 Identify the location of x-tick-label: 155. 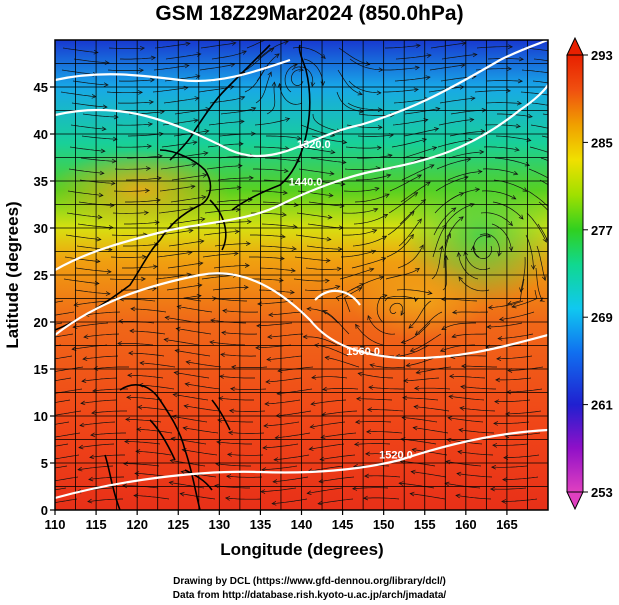
(425, 524).